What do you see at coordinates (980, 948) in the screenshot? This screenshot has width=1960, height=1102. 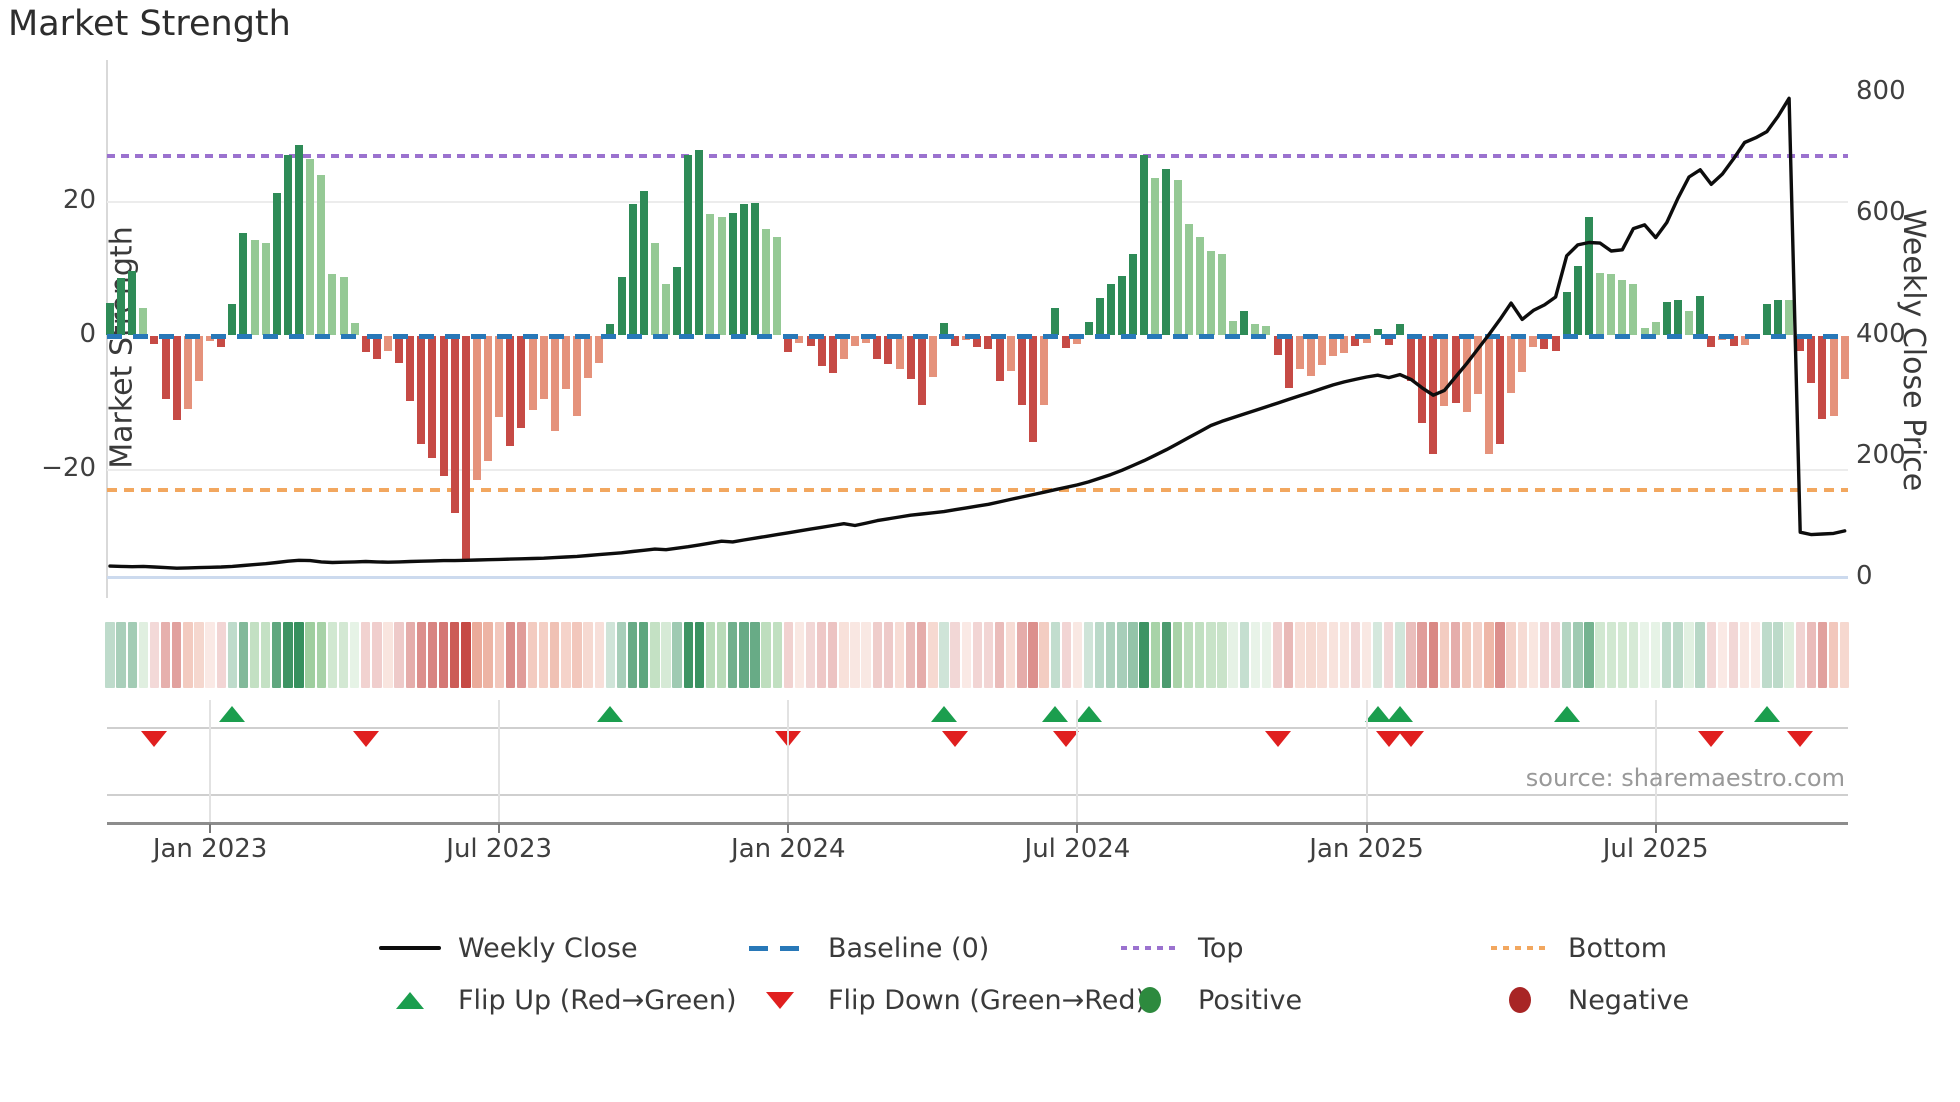 I see `legend-row: Weekly Close Baseline (0) Top Bottom` at bounding box center [980, 948].